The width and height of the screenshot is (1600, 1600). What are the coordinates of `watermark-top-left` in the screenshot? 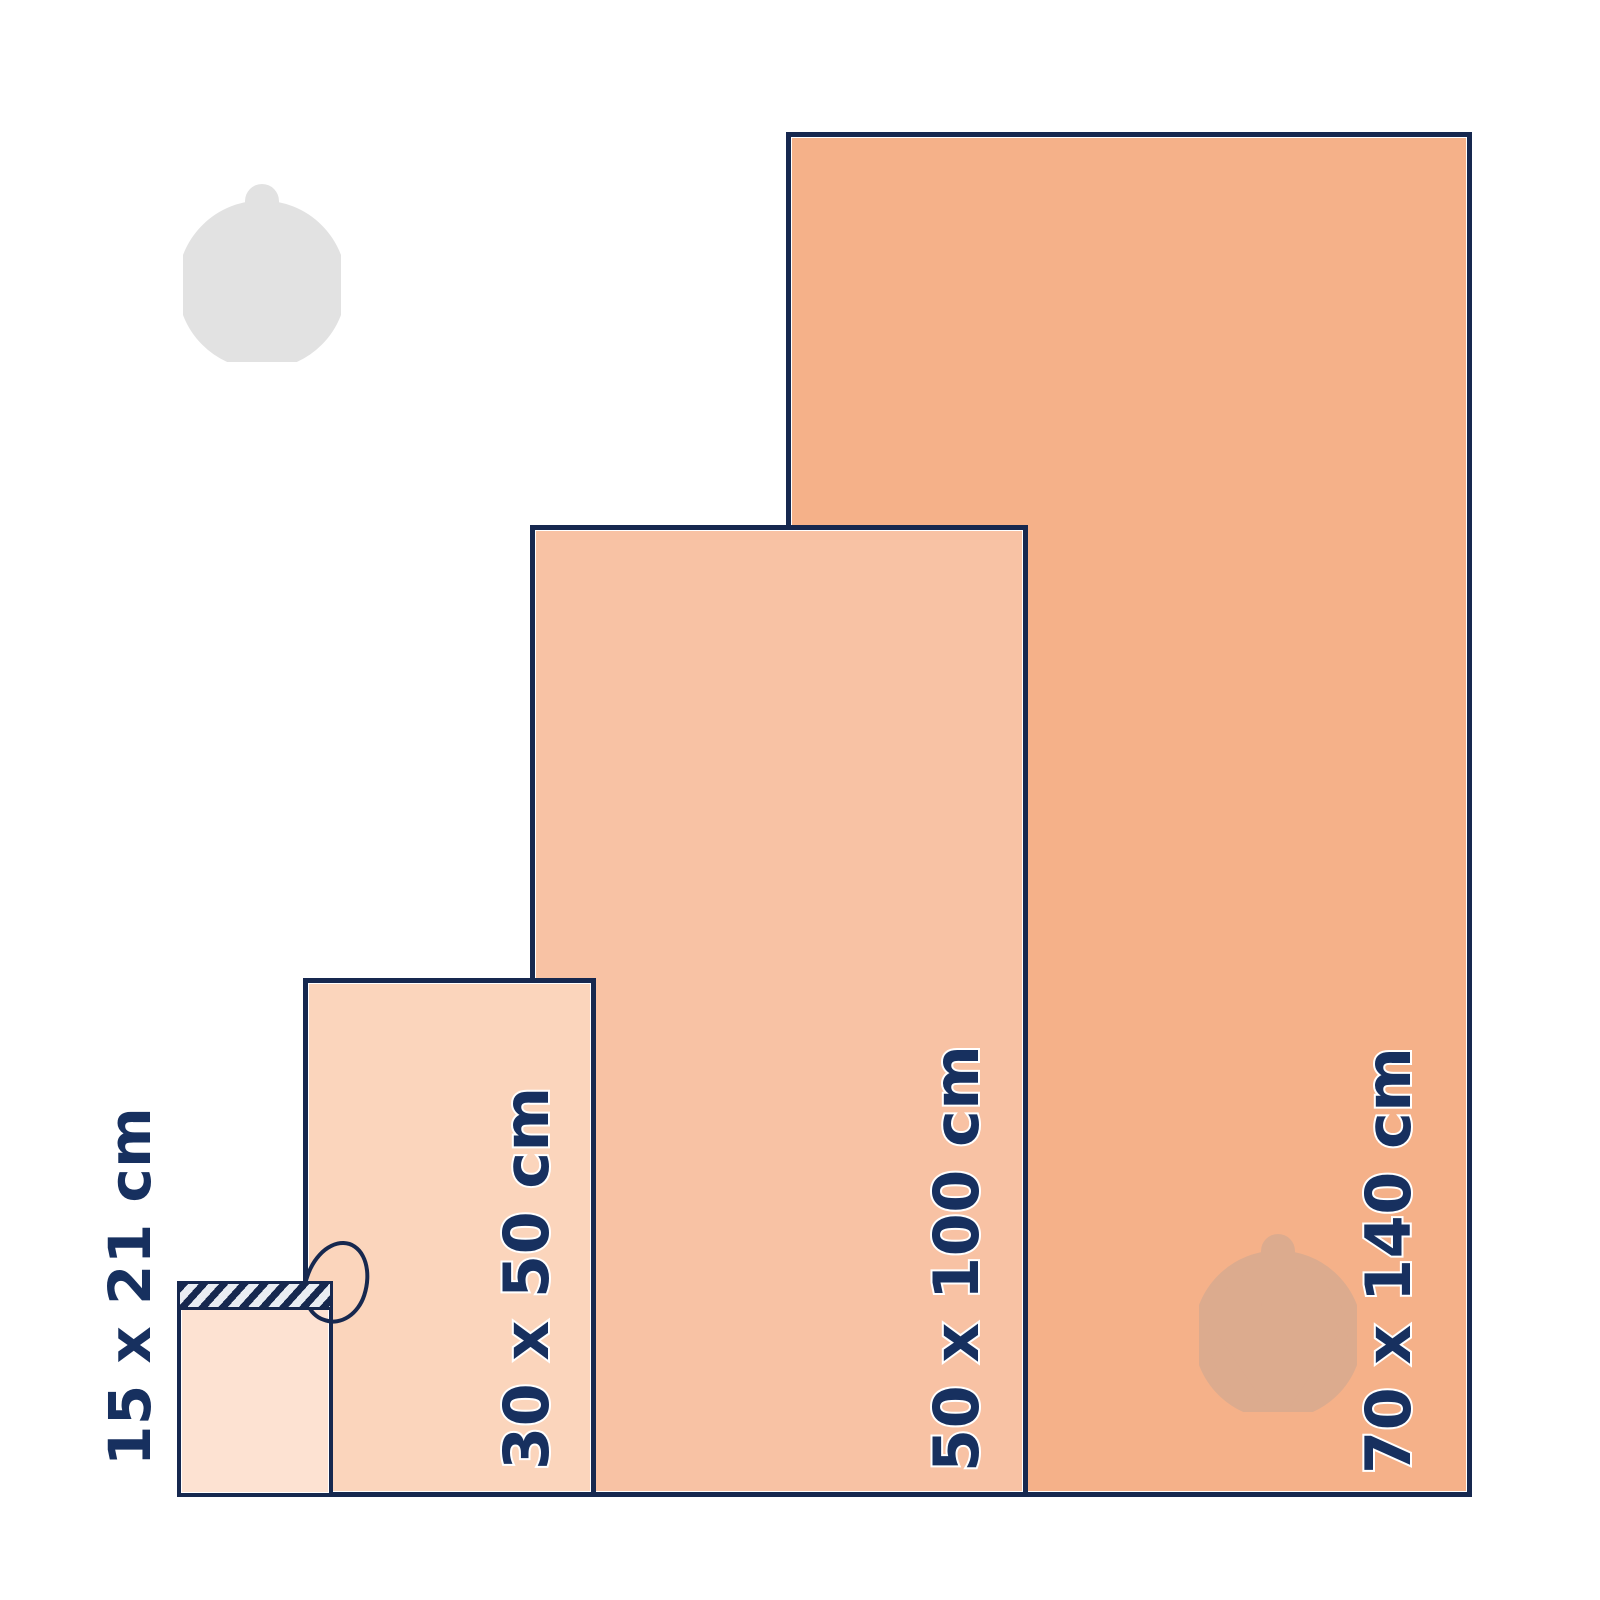 It's located at (262, 273).